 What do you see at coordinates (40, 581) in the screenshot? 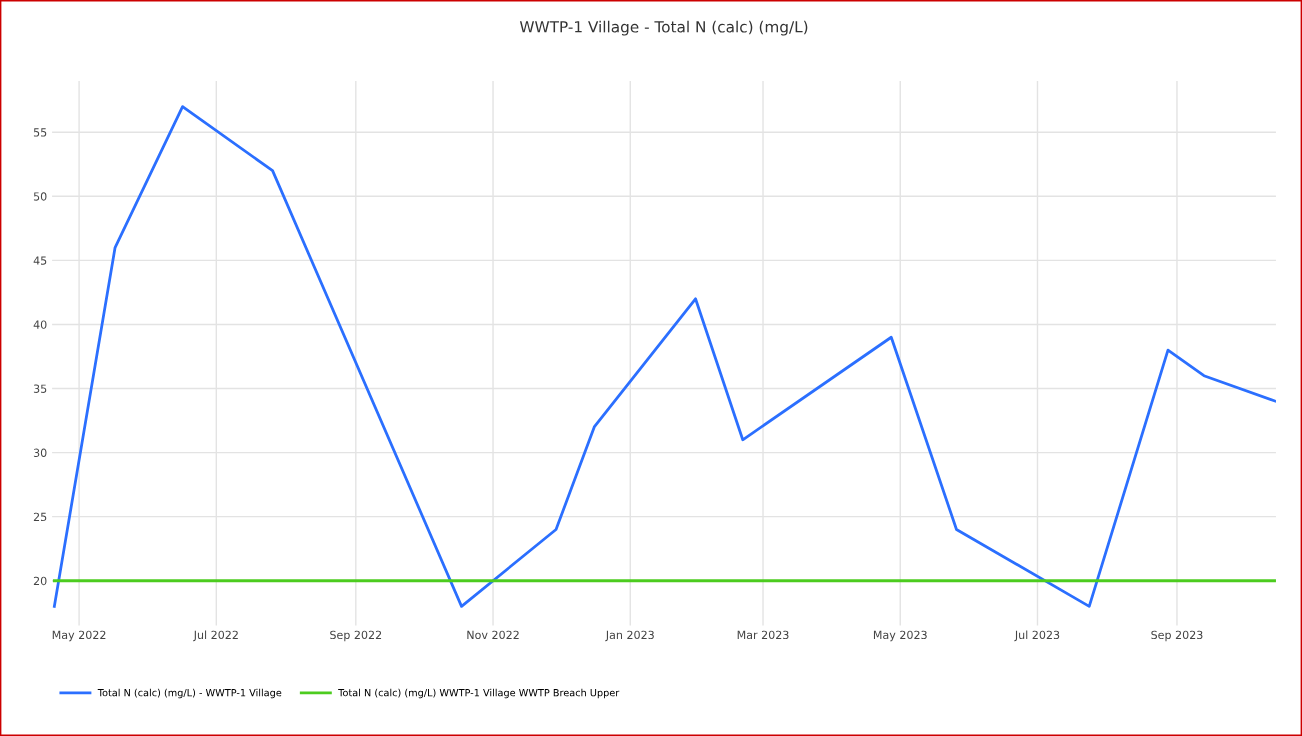
I see `y-tick-label: 20` at bounding box center [40, 581].